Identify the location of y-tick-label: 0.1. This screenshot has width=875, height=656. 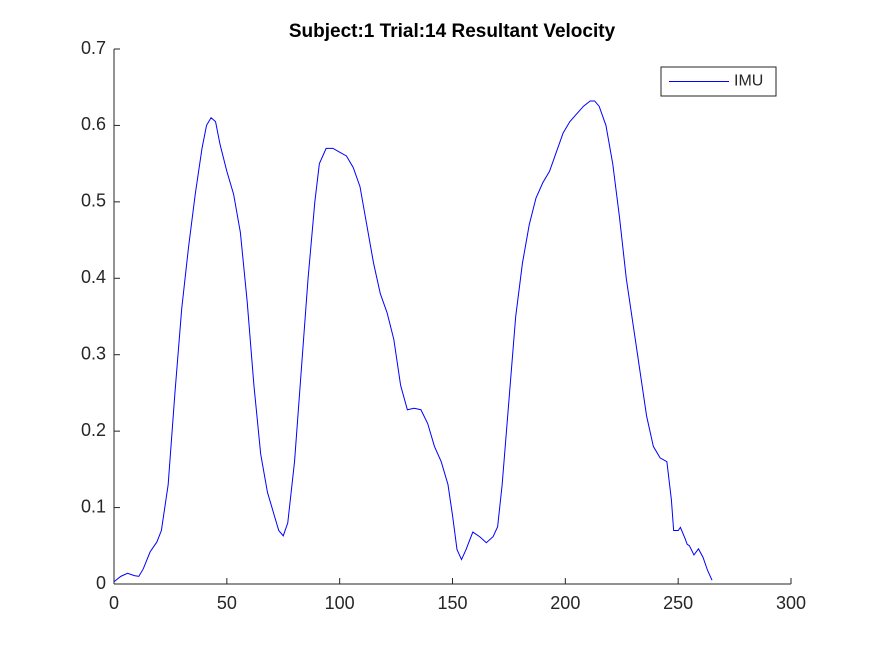
(93, 506).